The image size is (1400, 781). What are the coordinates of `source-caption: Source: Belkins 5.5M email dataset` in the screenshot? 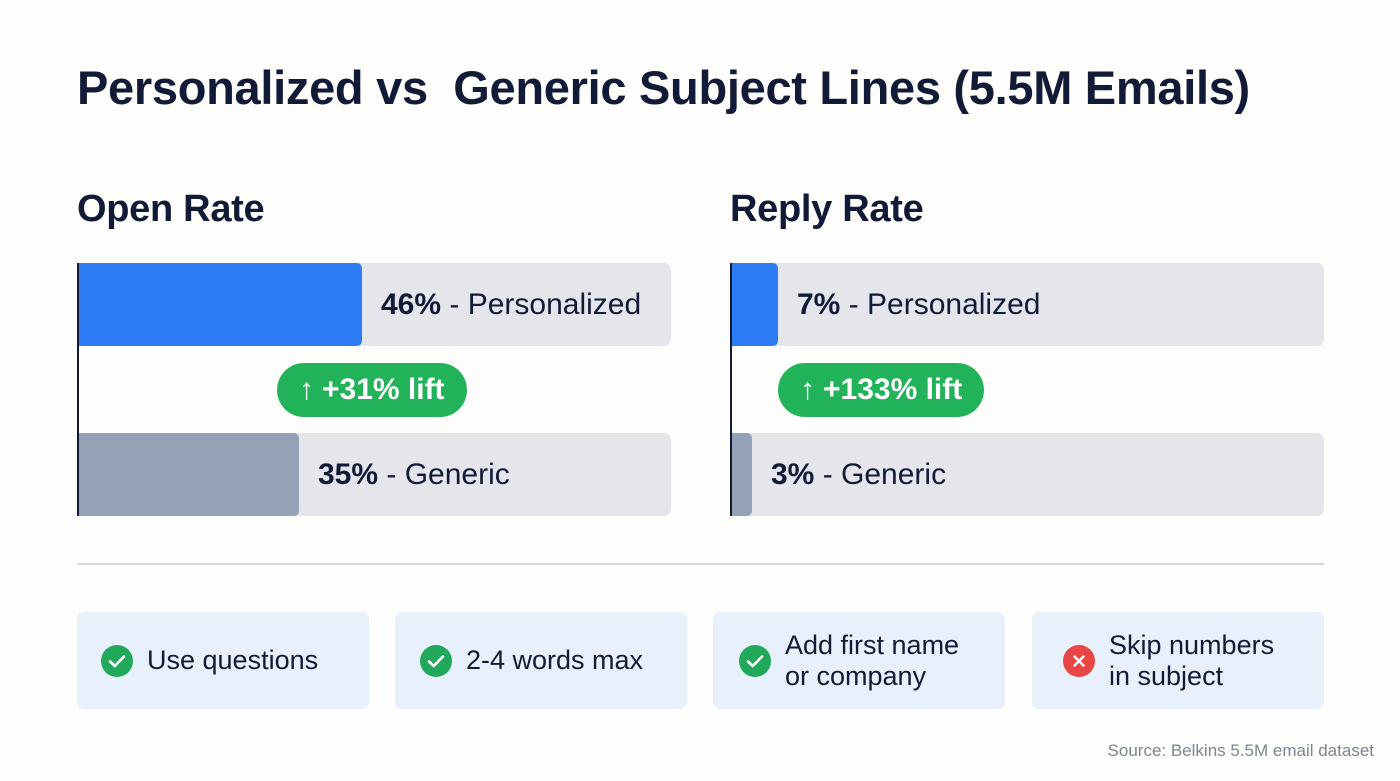 It's located at (1240, 750).